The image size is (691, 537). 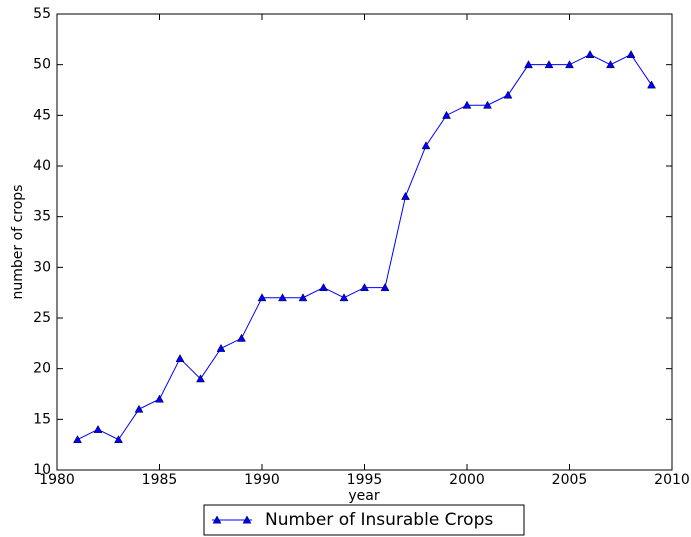 What do you see at coordinates (57, 480) in the screenshot?
I see `x-tick-label: 1980` at bounding box center [57, 480].